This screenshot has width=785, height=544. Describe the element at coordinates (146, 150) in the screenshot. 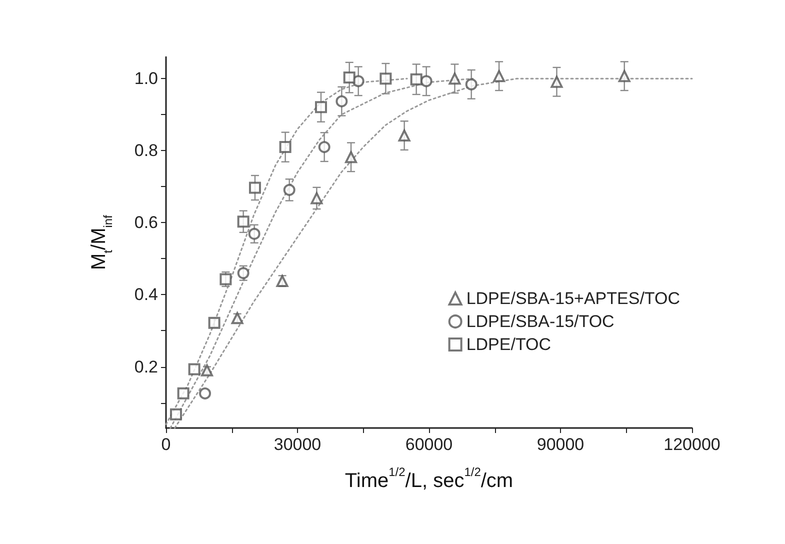

I see `y-tick-label: 0.8` at that location.